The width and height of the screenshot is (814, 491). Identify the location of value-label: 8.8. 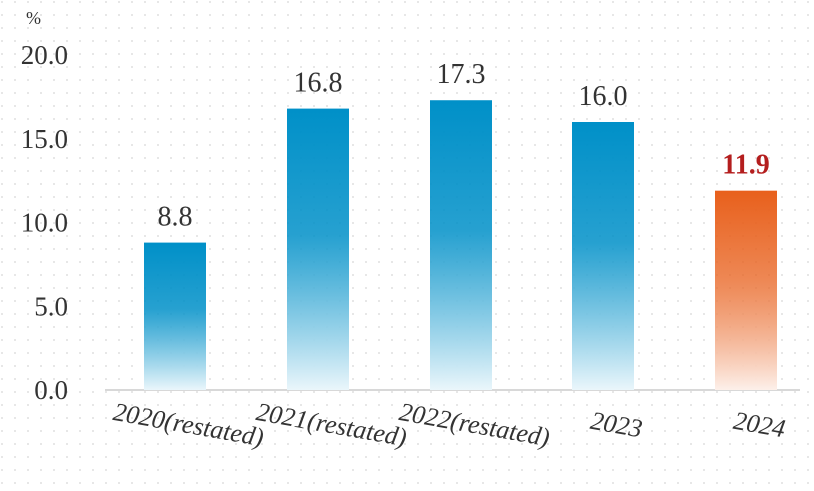
(175, 217).